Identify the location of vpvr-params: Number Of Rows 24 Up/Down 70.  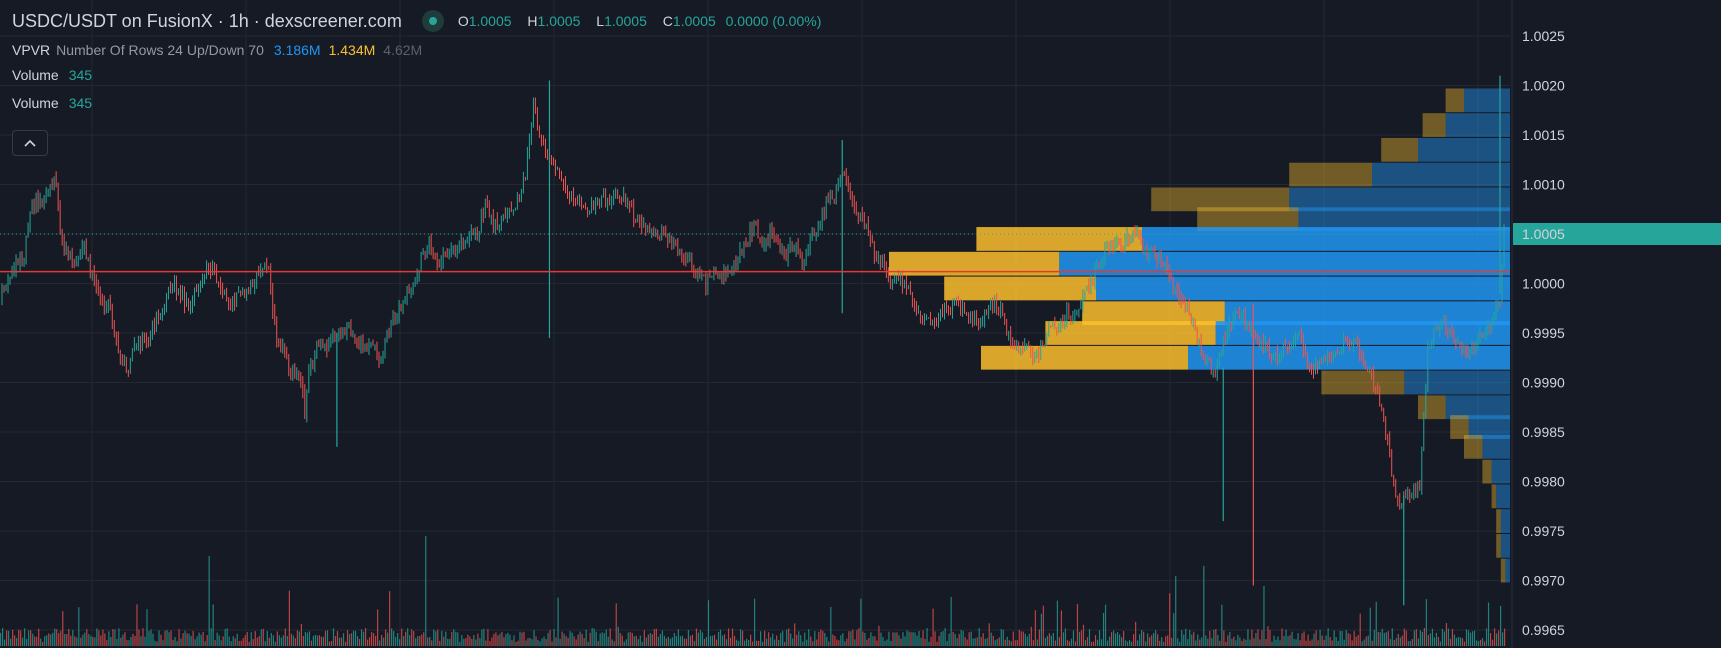
(160, 50).